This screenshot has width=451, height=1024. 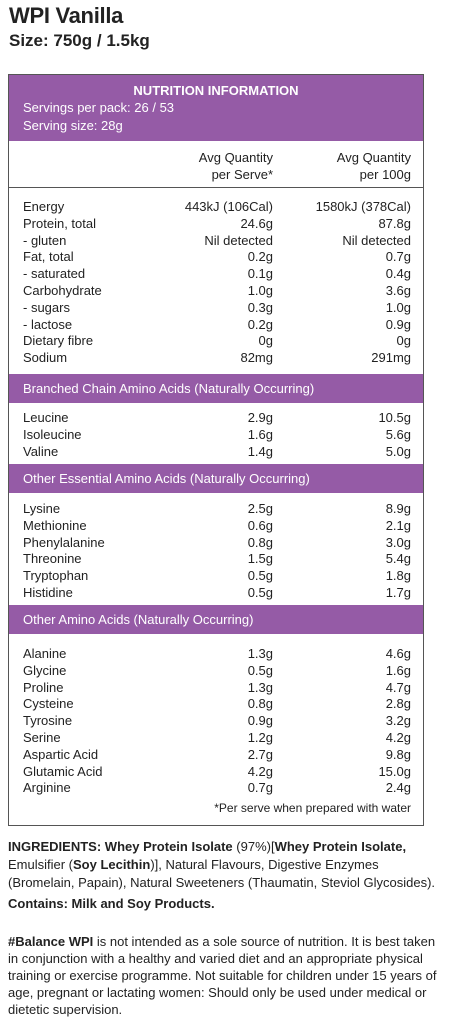 I want to click on row-value-100g: 0g, so click(x=403, y=341).